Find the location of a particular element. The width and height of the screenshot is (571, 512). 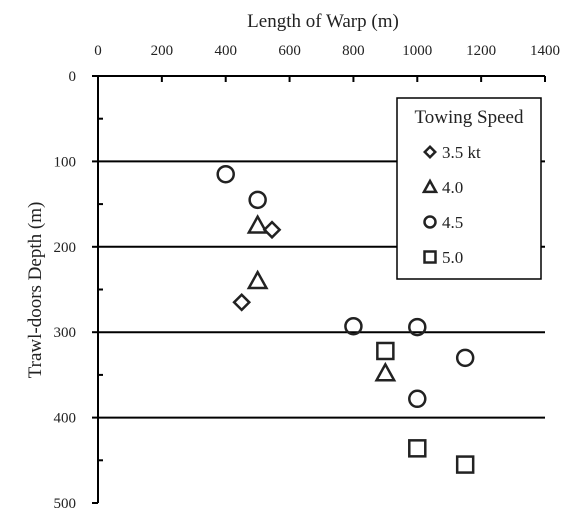

x-tick-label-1000: 1000 is located at coordinates (417, 51).